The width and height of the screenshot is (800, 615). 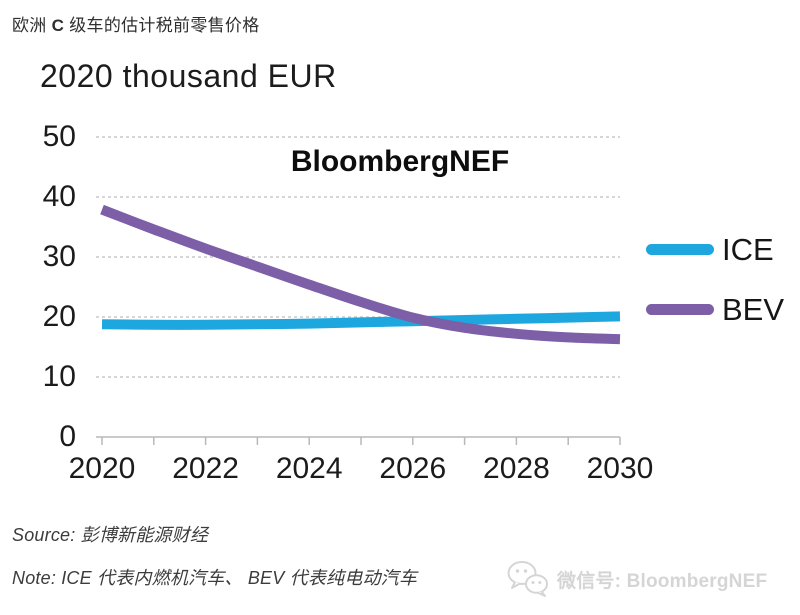 What do you see at coordinates (620, 468) in the screenshot?
I see `x-tick-label-2030: 2030` at bounding box center [620, 468].